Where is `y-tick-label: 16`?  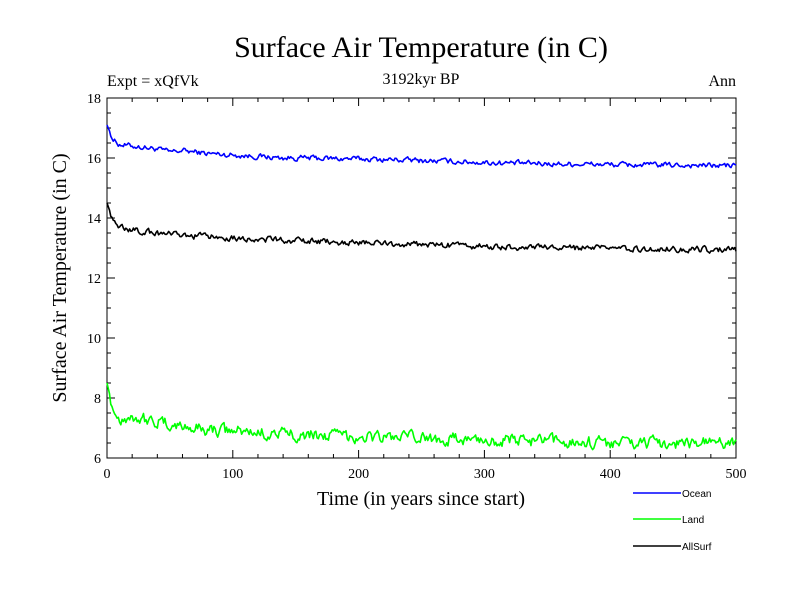 y-tick-label: 16 is located at coordinates (94, 159).